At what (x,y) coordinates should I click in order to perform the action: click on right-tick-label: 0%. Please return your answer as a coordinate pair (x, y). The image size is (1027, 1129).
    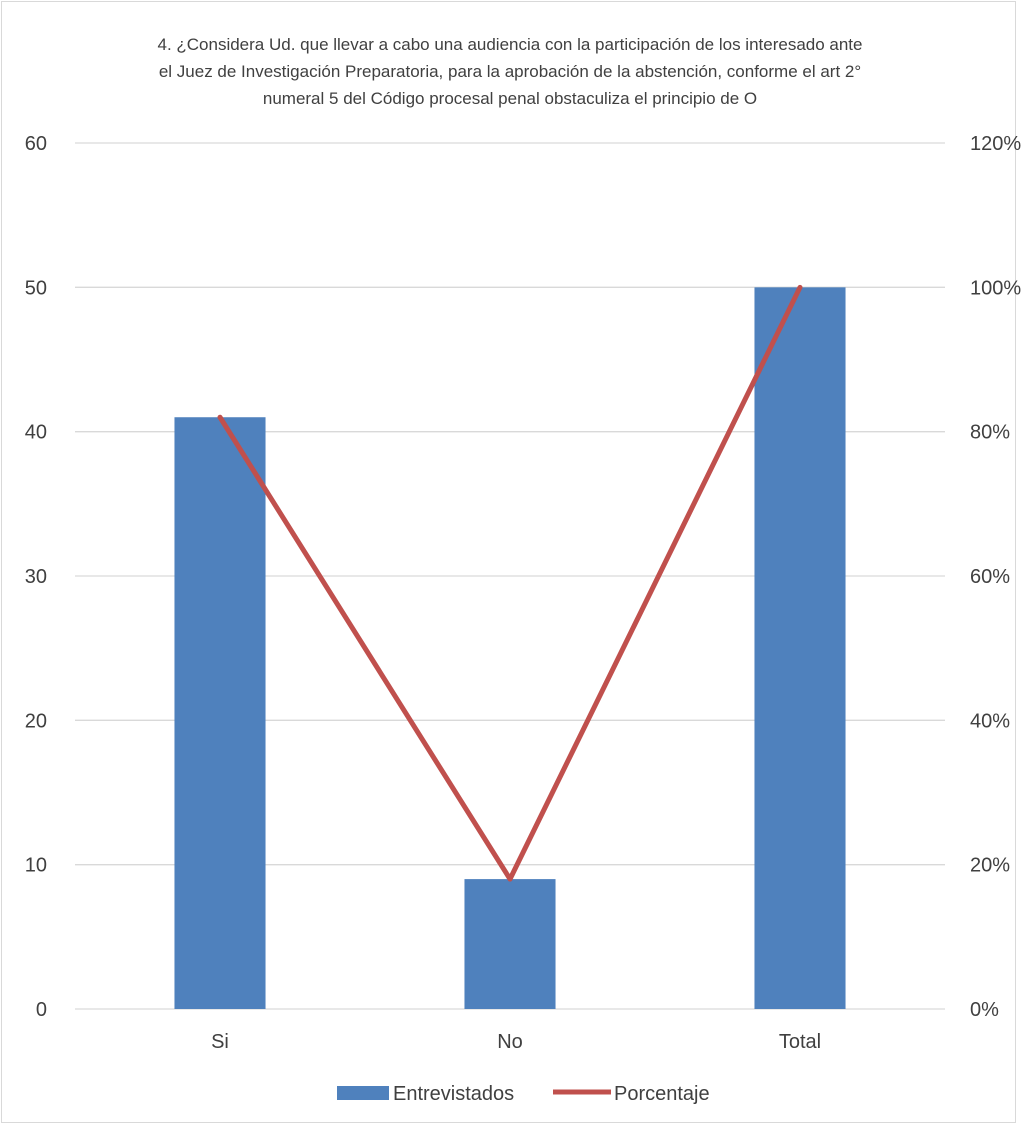
    Looking at the image, I should click on (984, 1010).